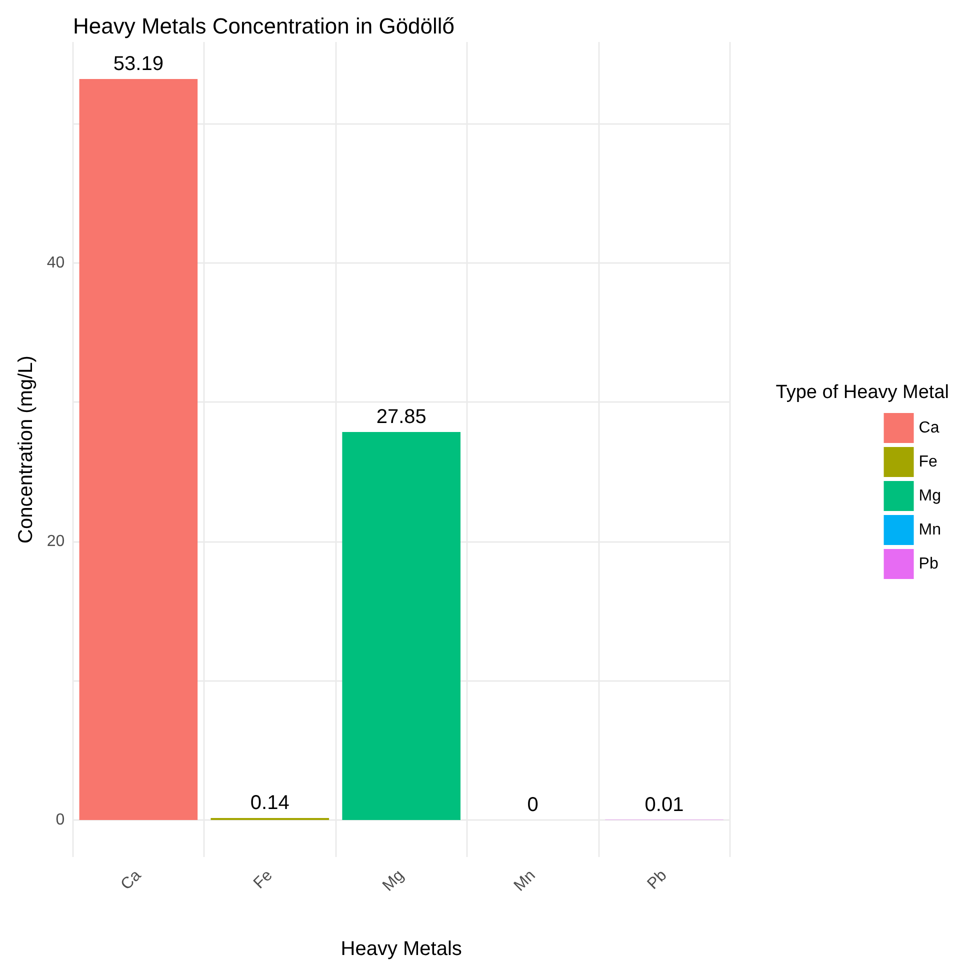 The height and width of the screenshot is (972, 964). Describe the element at coordinates (60, 819) in the screenshot. I see `y-tick-label: 0` at that location.